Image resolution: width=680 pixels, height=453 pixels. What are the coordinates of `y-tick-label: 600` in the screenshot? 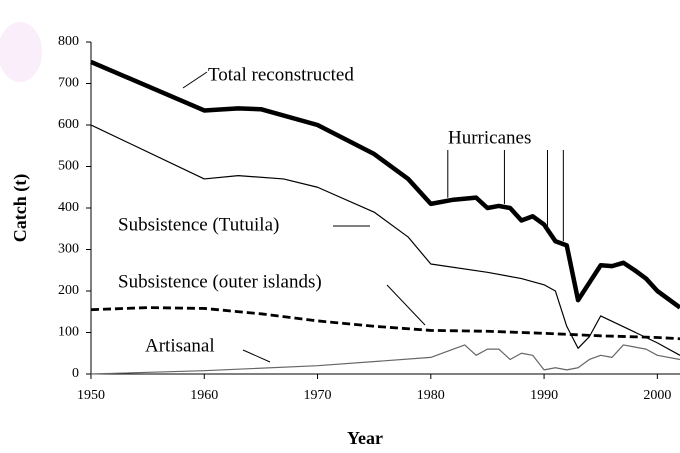 It's located at (68, 124).